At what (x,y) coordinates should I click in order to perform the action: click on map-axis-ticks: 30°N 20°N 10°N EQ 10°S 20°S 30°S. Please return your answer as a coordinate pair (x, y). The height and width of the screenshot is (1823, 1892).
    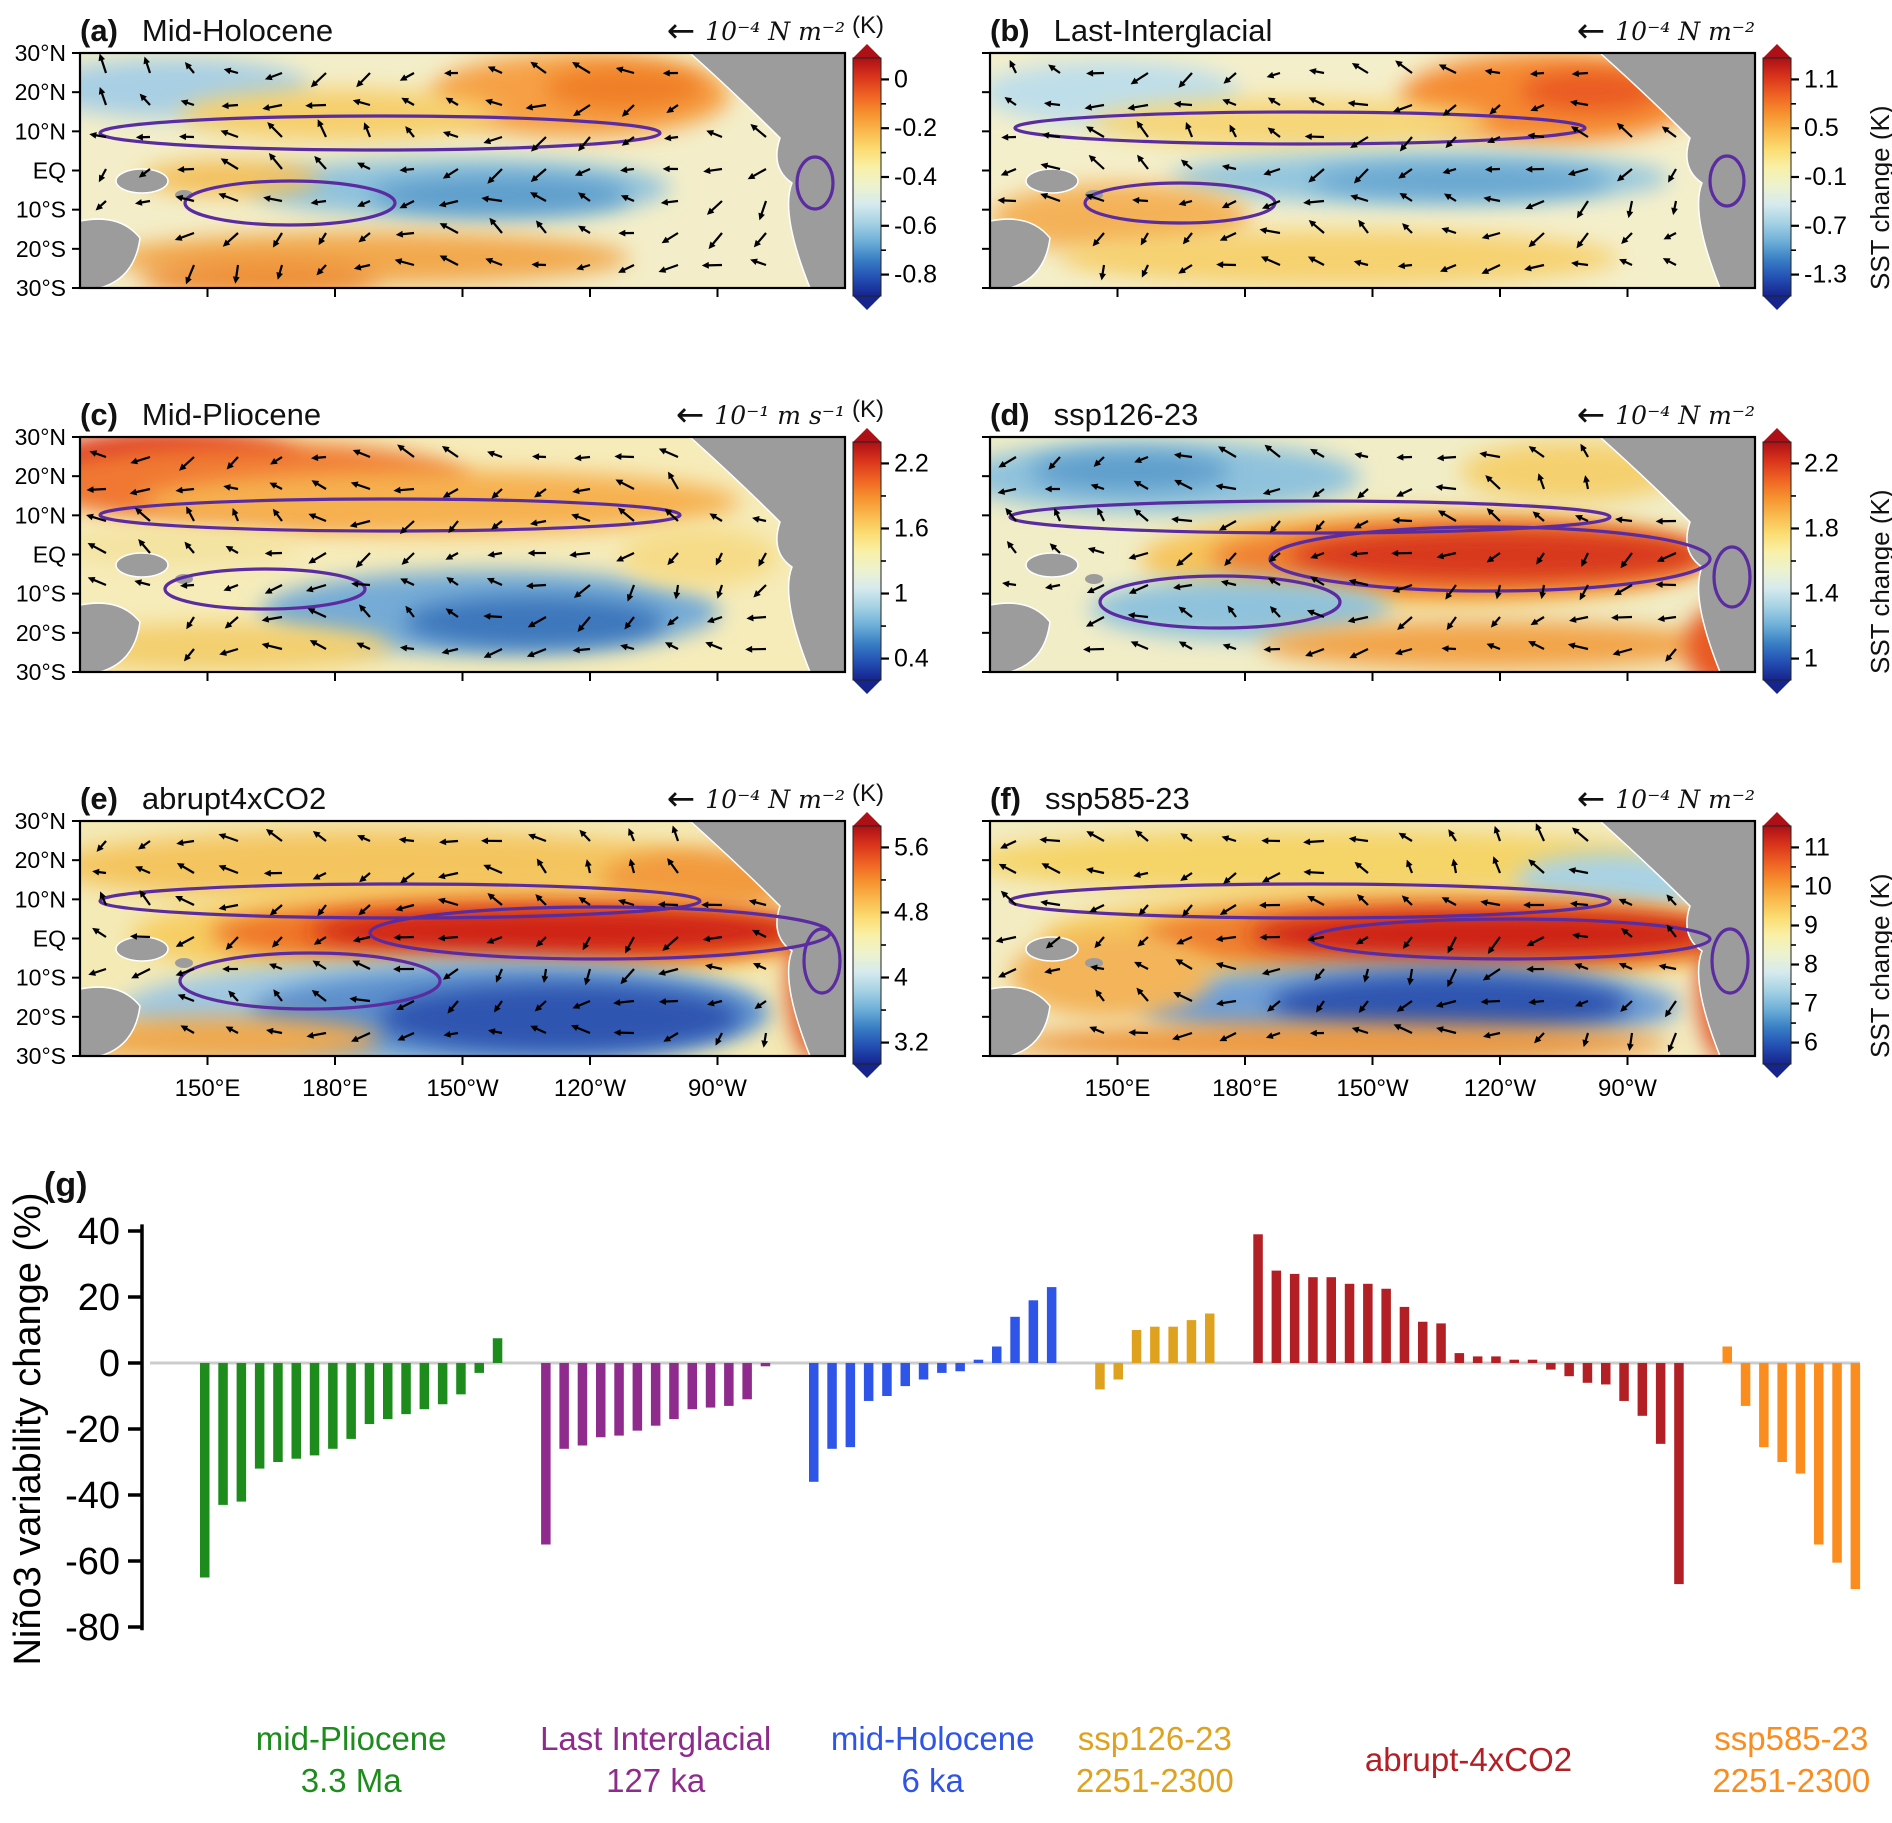
    Looking at the image, I should click on (367, 554).